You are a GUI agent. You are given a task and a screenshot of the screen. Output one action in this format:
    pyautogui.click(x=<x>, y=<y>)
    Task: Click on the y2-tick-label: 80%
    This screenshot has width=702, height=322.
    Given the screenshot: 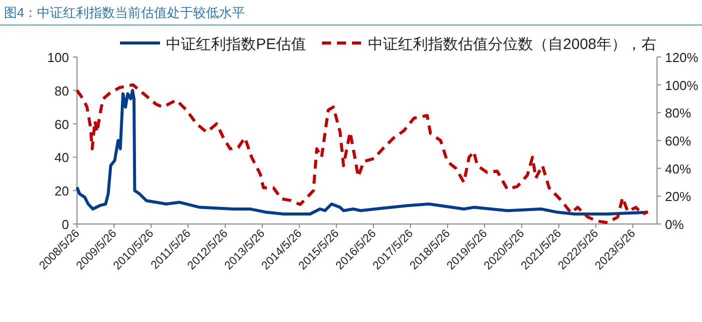 What is the action you would take?
    pyautogui.click(x=678, y=113)
    